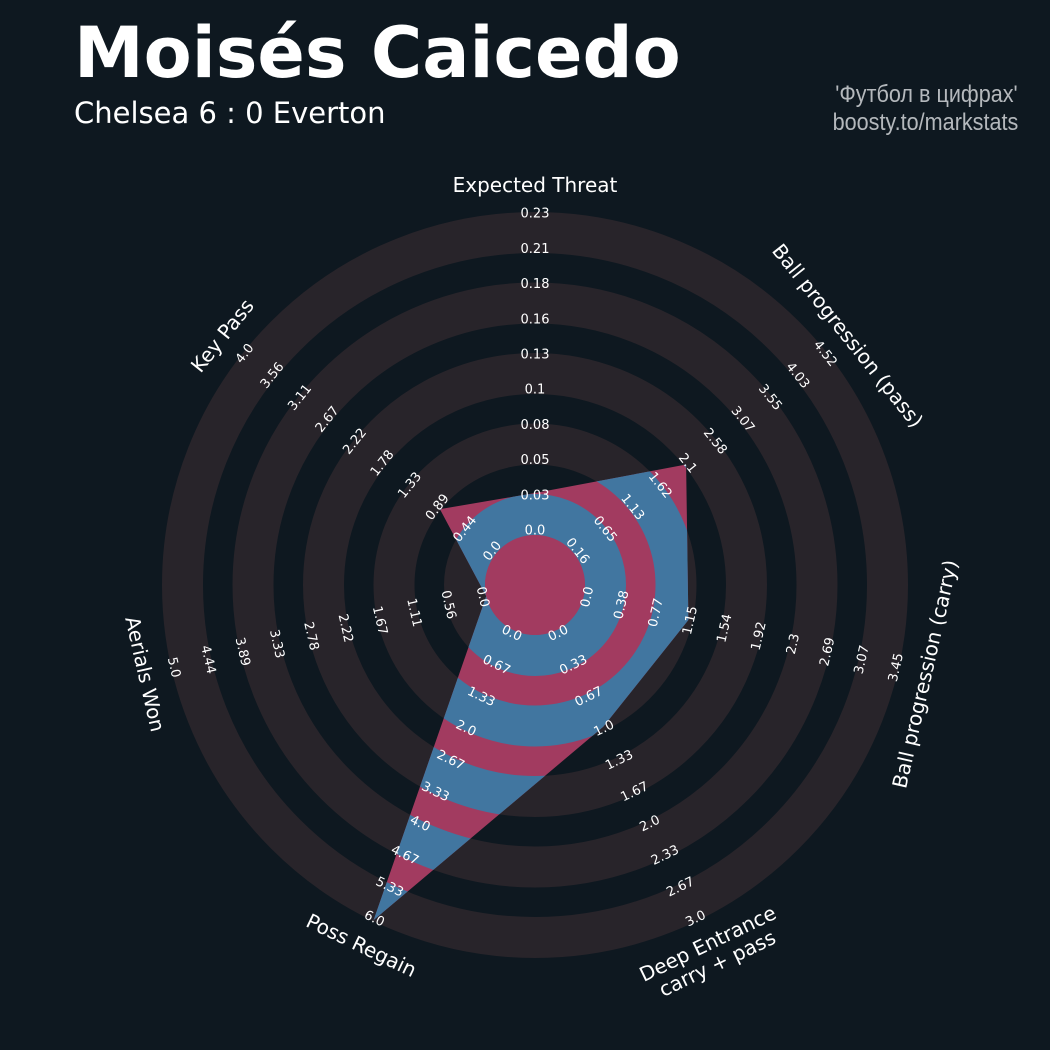 This screenshot has width=1050, height=1050. Describe the element at coordinates (173, 668) in the screenshot. I see `ring-tick-label: 5.0` at that location.